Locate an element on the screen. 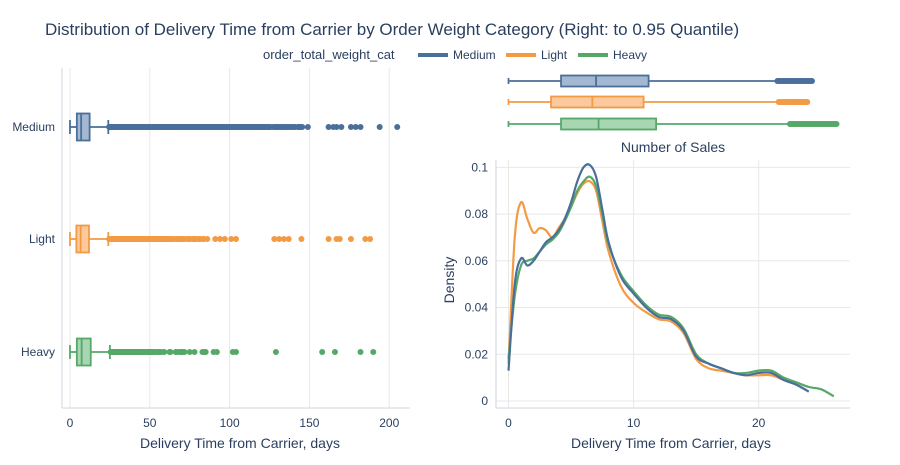 Image resolution: width=900 pixels, height=465 pixels. y-tick-label: 0.02 is located at coordinates (477, 354).